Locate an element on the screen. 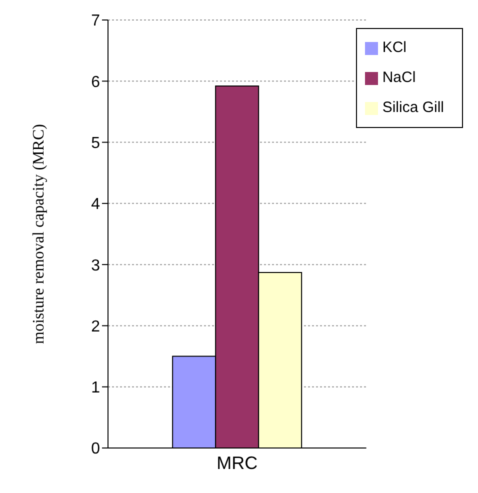  y-tick-label: 4 is located at coordinates (95, 205).